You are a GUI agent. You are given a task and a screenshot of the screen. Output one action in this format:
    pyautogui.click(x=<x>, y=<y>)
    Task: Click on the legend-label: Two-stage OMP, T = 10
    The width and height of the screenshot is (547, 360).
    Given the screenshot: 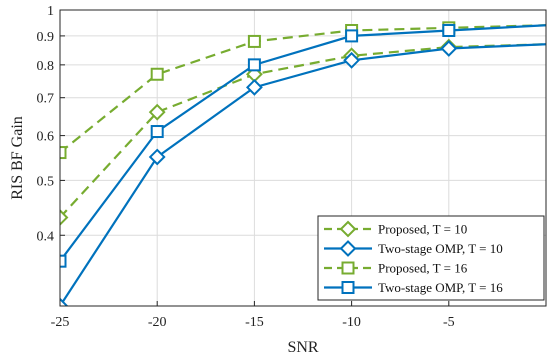 What is the action you would take?
    pyautogui.click(x=440, y=248)
    